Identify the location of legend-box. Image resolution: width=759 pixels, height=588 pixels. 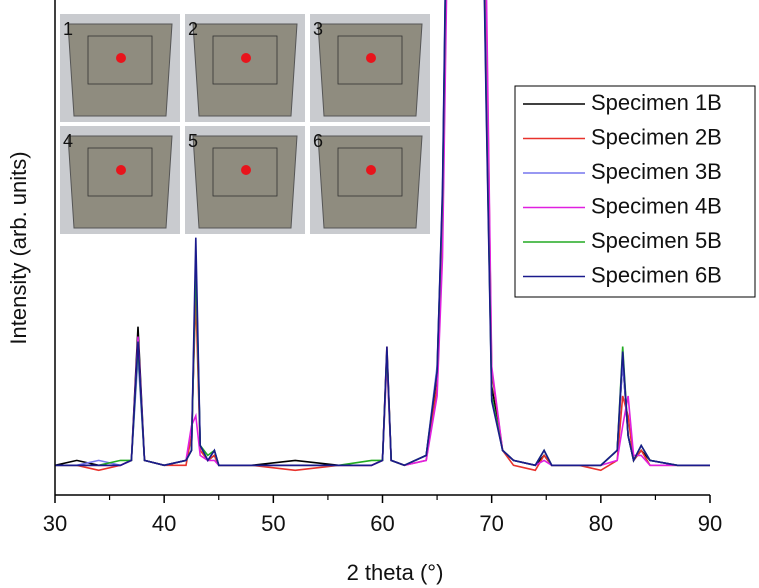
(635, 191).